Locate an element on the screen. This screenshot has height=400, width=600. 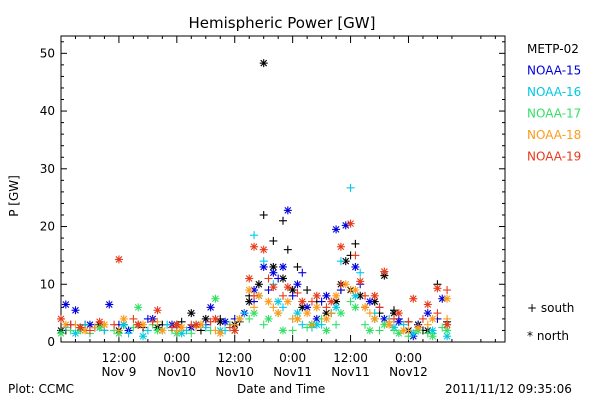
legend-entry: NOAA-17 is located at coordinates (554, 114).